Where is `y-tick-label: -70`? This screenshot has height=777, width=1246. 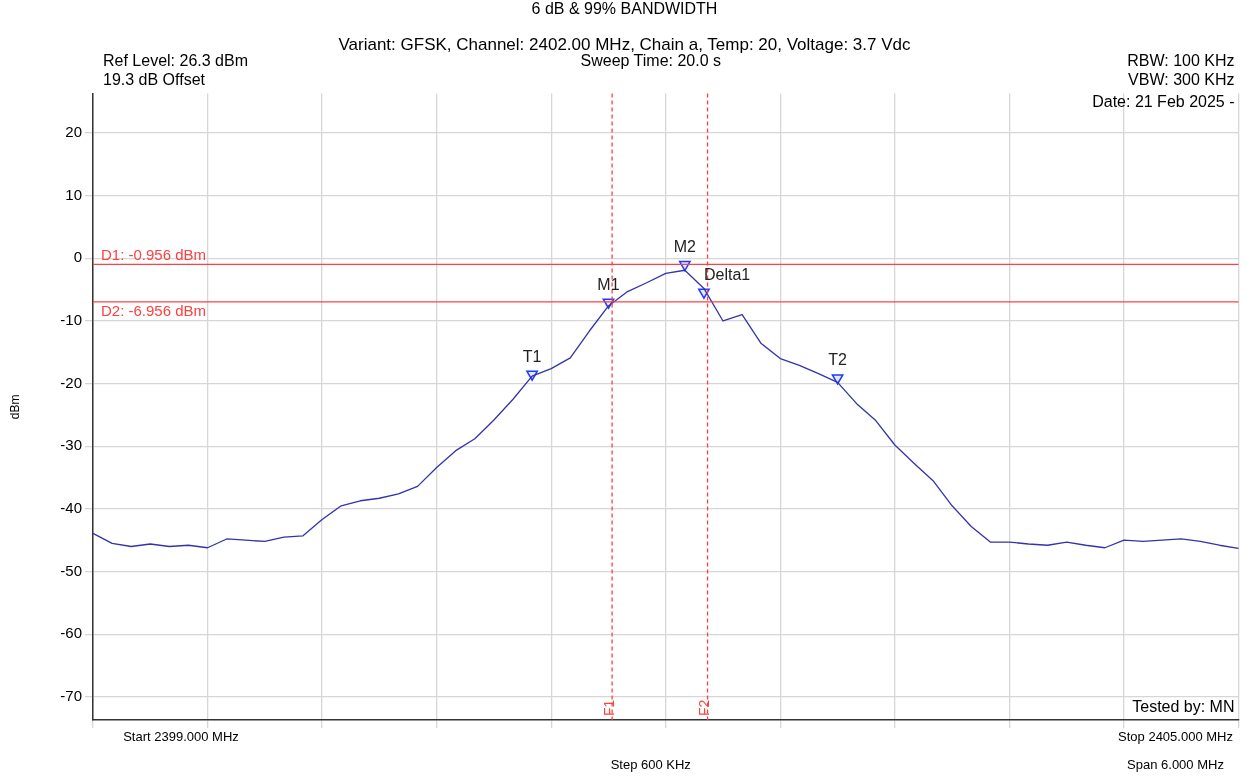 y-tick-label: -70 is located at coordinates (71, 695).